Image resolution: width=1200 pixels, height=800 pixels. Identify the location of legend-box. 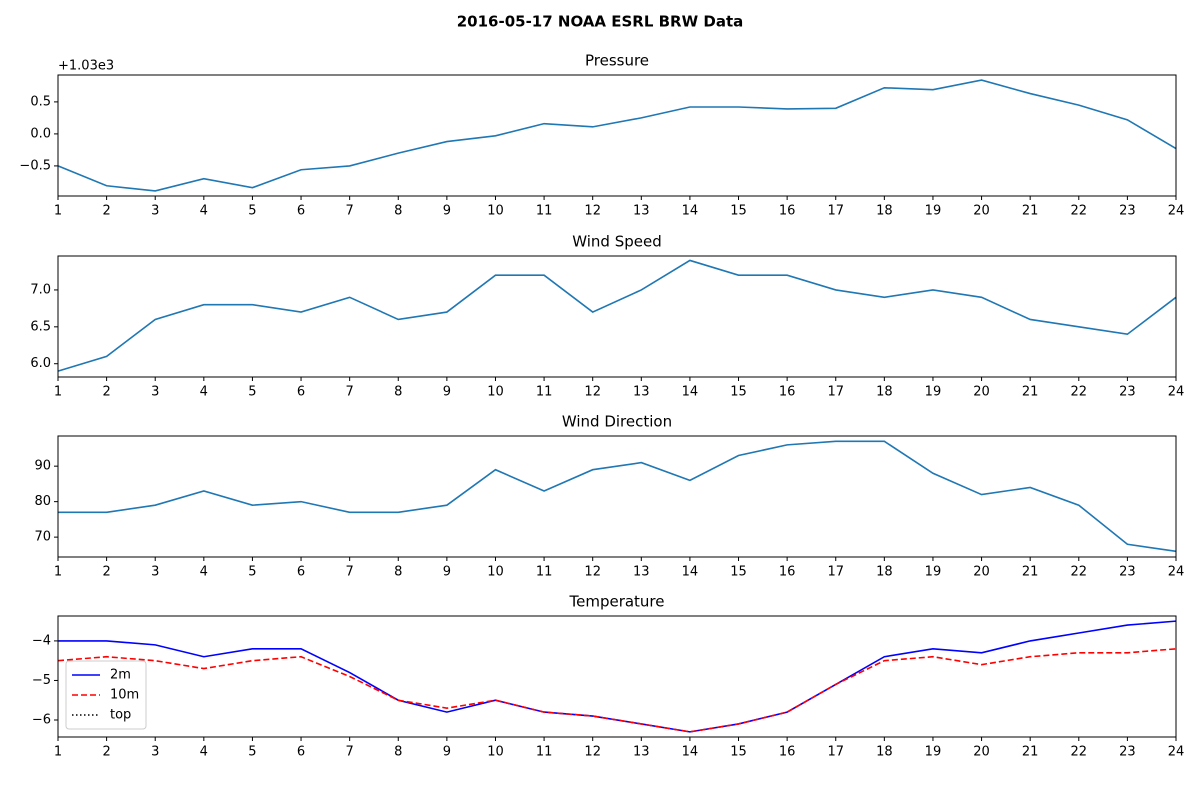
(106, 695).